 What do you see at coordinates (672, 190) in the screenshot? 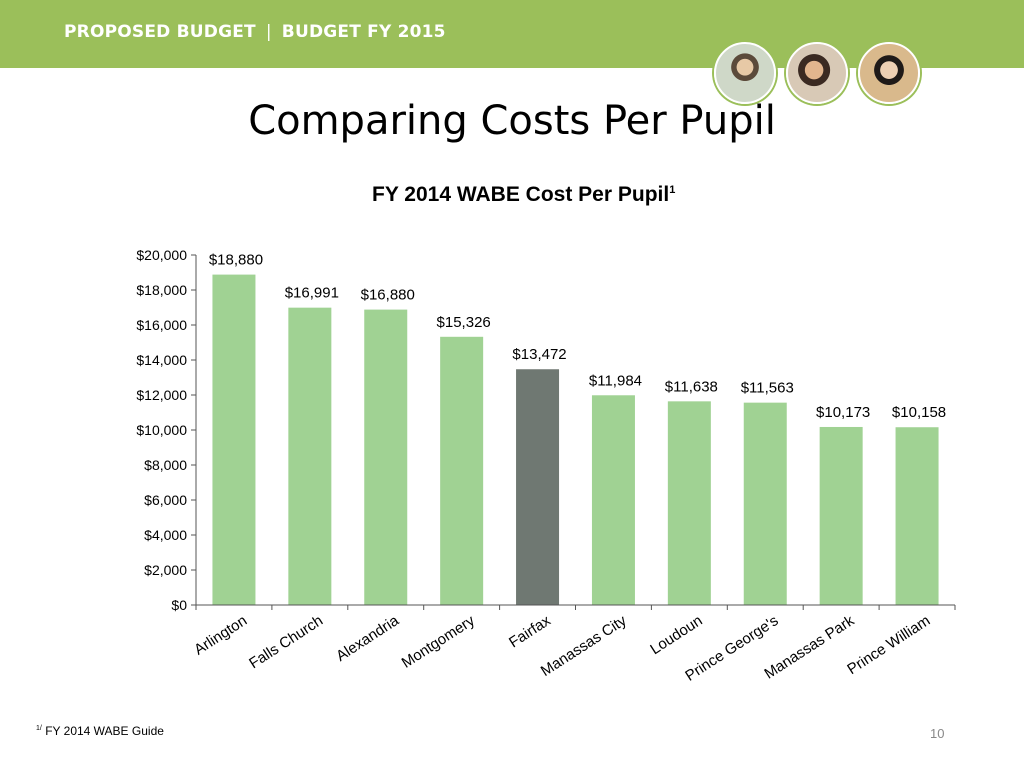
I see `chart-title-superscript: 1` at bounding box center [672, 190].